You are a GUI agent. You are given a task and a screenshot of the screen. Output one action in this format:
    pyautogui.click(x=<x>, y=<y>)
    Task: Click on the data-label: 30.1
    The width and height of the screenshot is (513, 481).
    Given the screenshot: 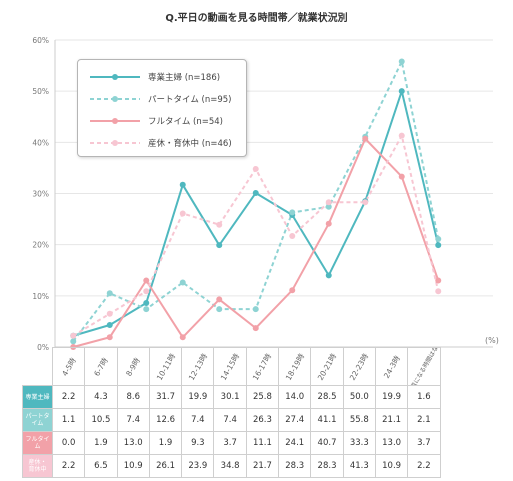 What is the action you would take?
    pyautogui.click(x=230, y=397)
    